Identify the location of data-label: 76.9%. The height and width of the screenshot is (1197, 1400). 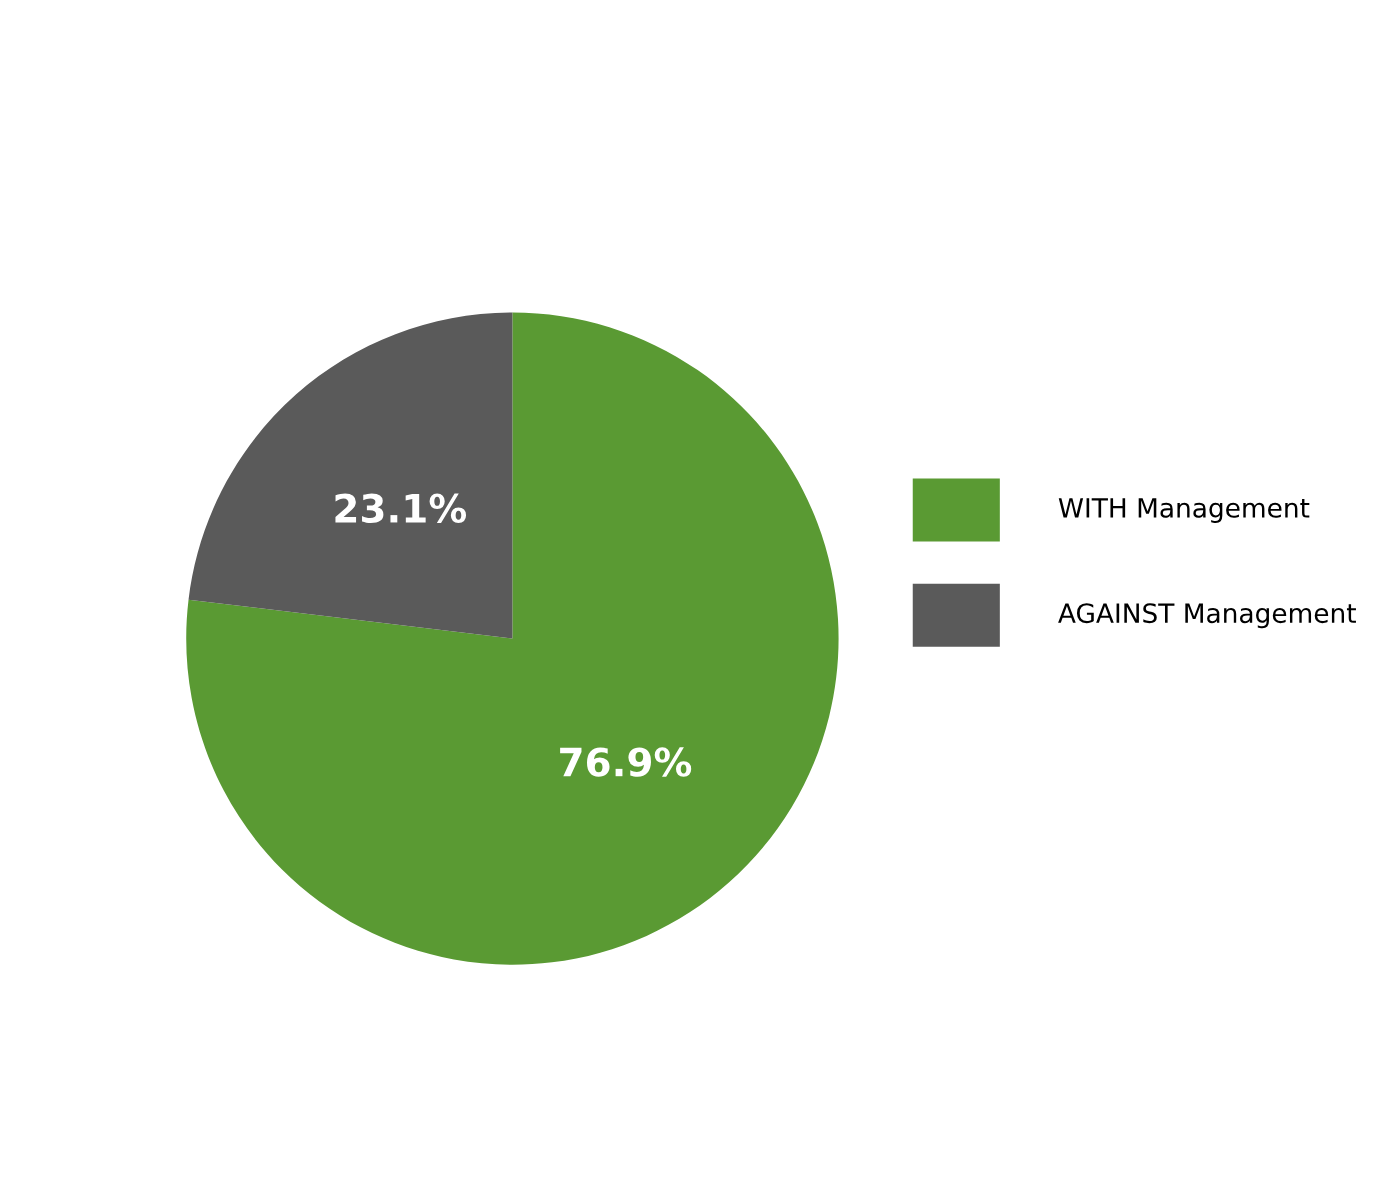
(626, 762).